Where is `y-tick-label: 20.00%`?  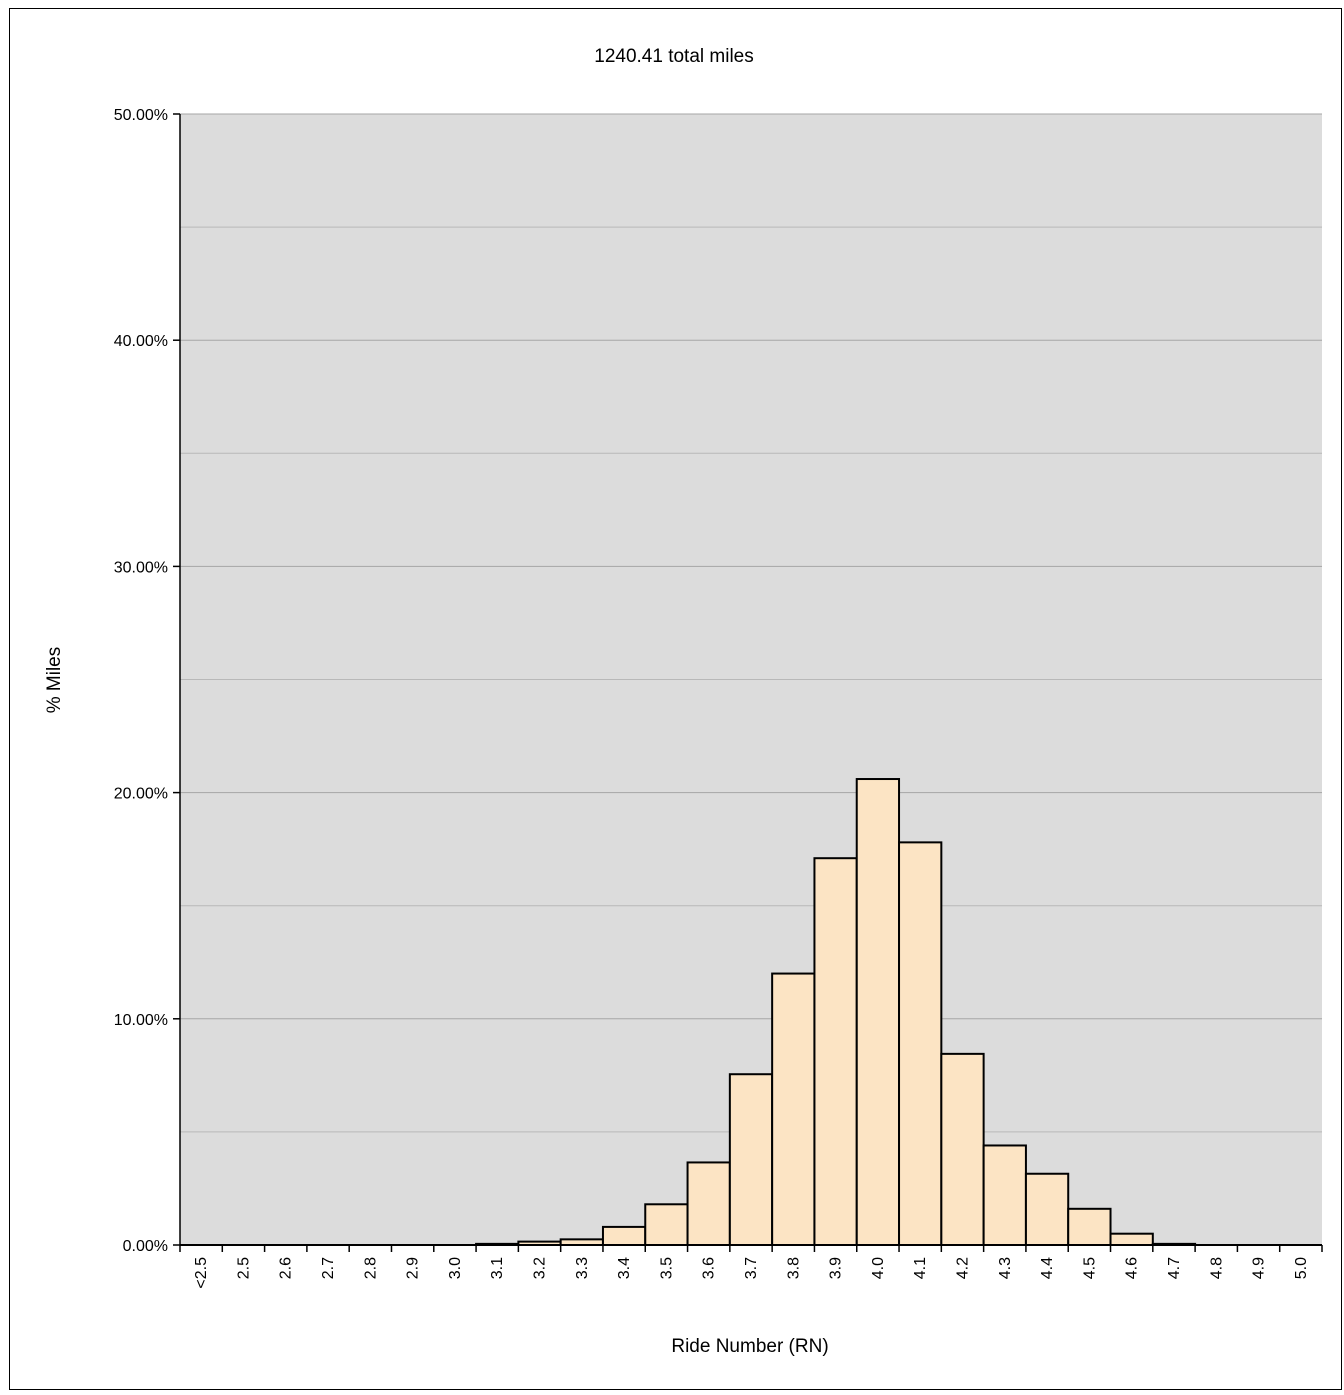
y-tick-label: 20.00% is located at coordinates (141, 794).